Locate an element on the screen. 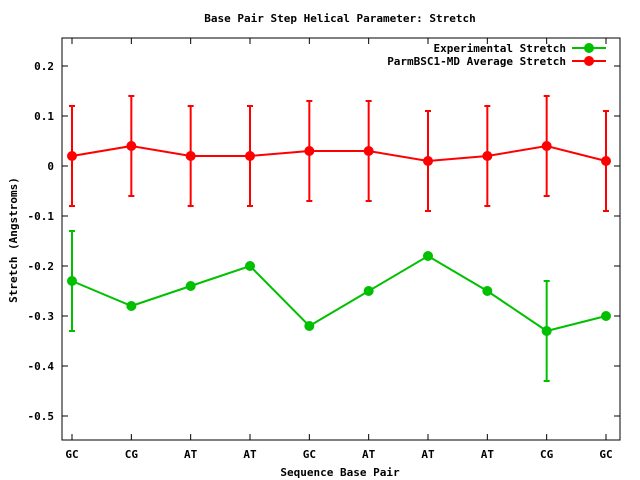  y-axis-label: Stretch (Angstroms) is located at coordinates (13, 240).